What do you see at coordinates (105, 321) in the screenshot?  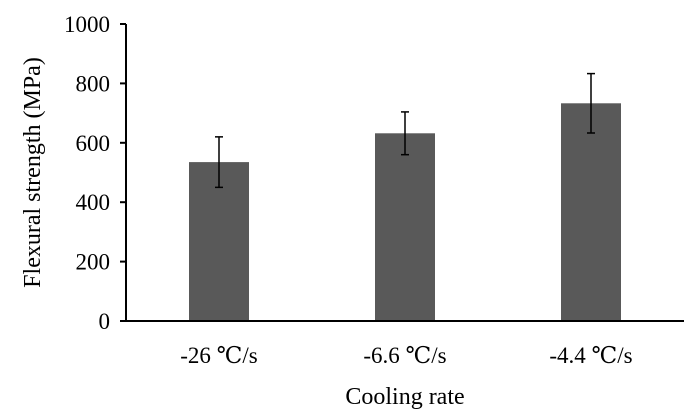 I see `y-tick-label: 0` at bounding box center [105, 321].